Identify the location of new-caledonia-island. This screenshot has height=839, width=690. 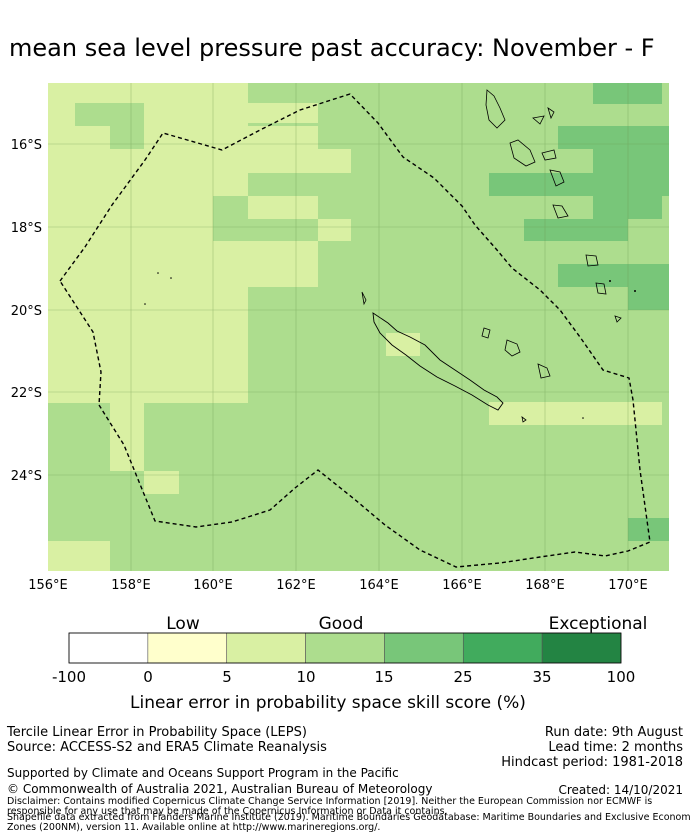
(438, 361).